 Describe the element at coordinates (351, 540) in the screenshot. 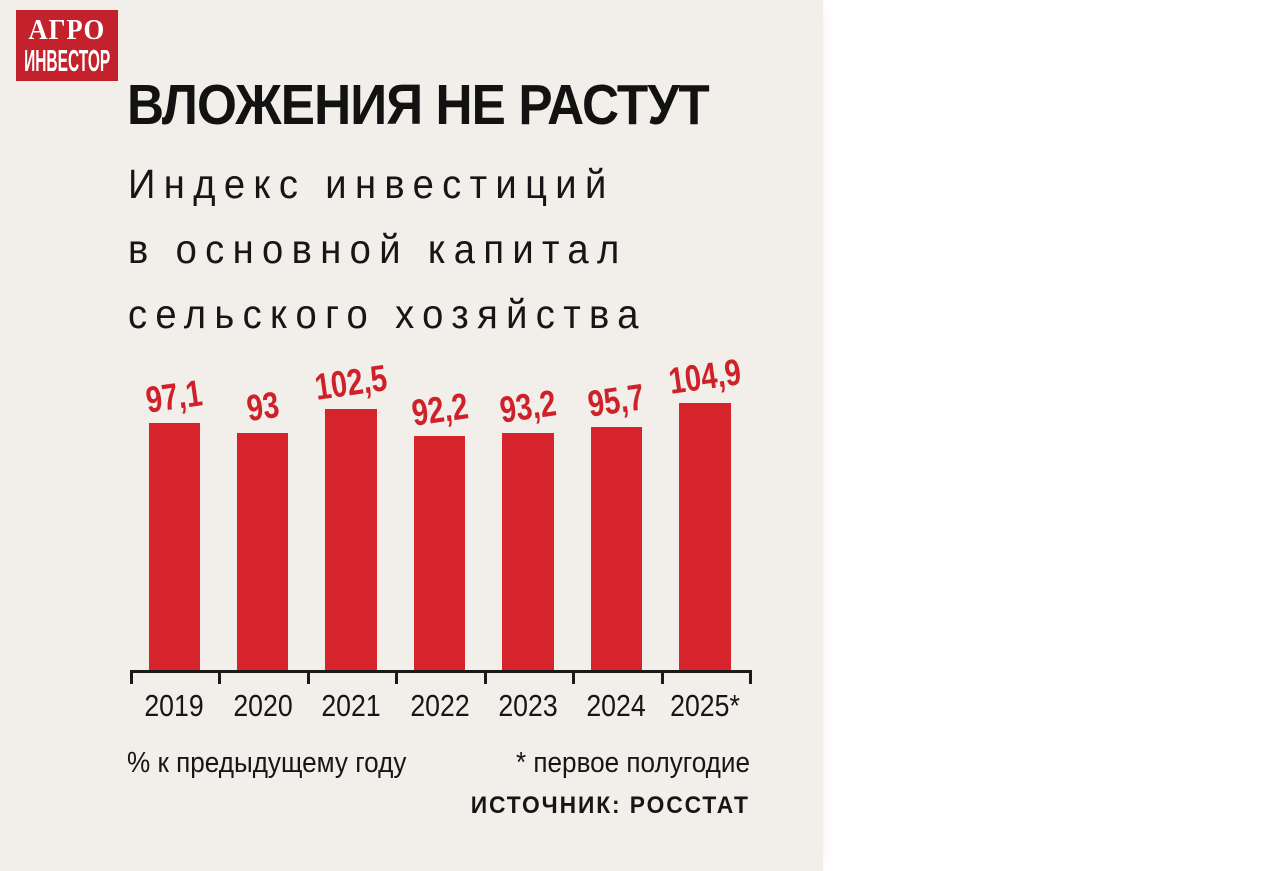

I see `bar-2021` at that location.